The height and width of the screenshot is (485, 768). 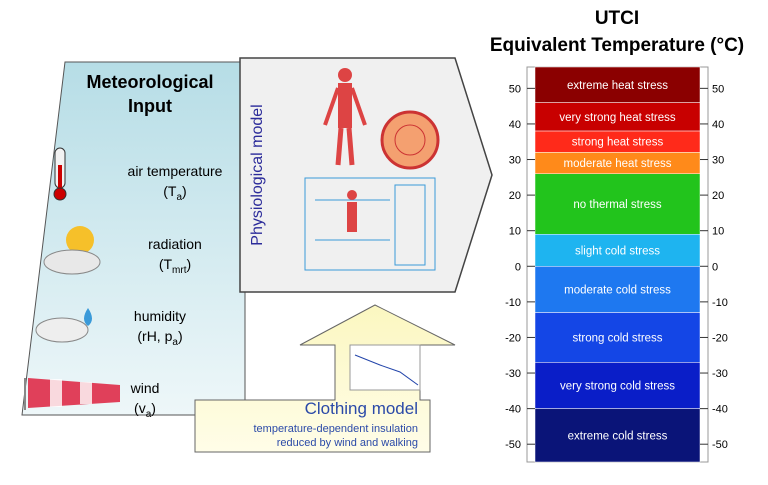 I want to click on rain-cloud-icon, so click(x=63, y=325).